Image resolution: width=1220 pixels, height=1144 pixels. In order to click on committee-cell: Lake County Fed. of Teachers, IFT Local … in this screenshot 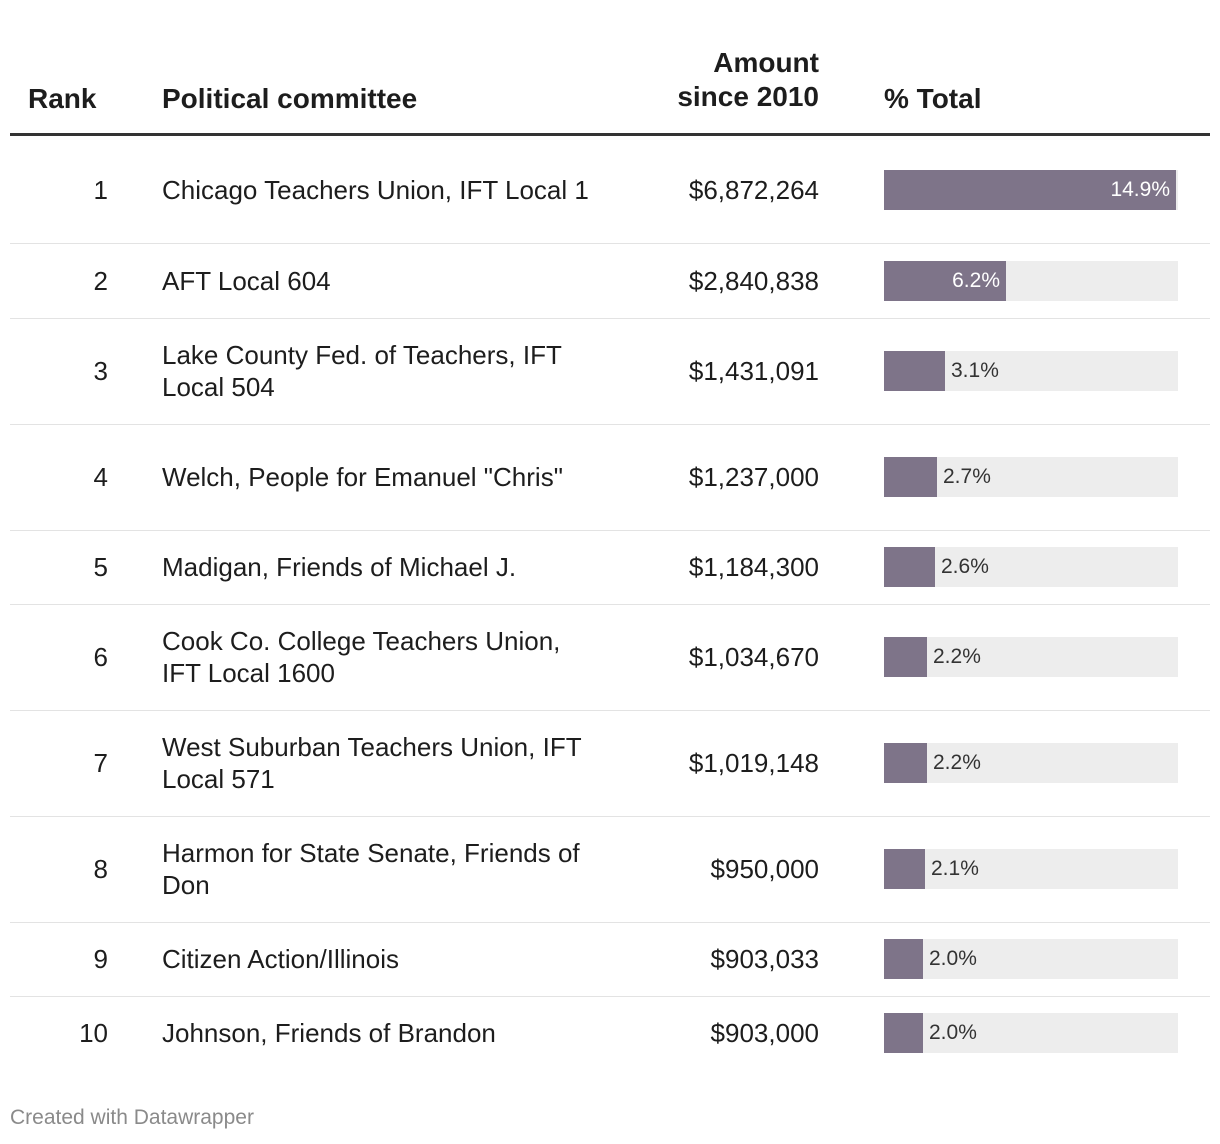, I will do `click(362, 371)`.